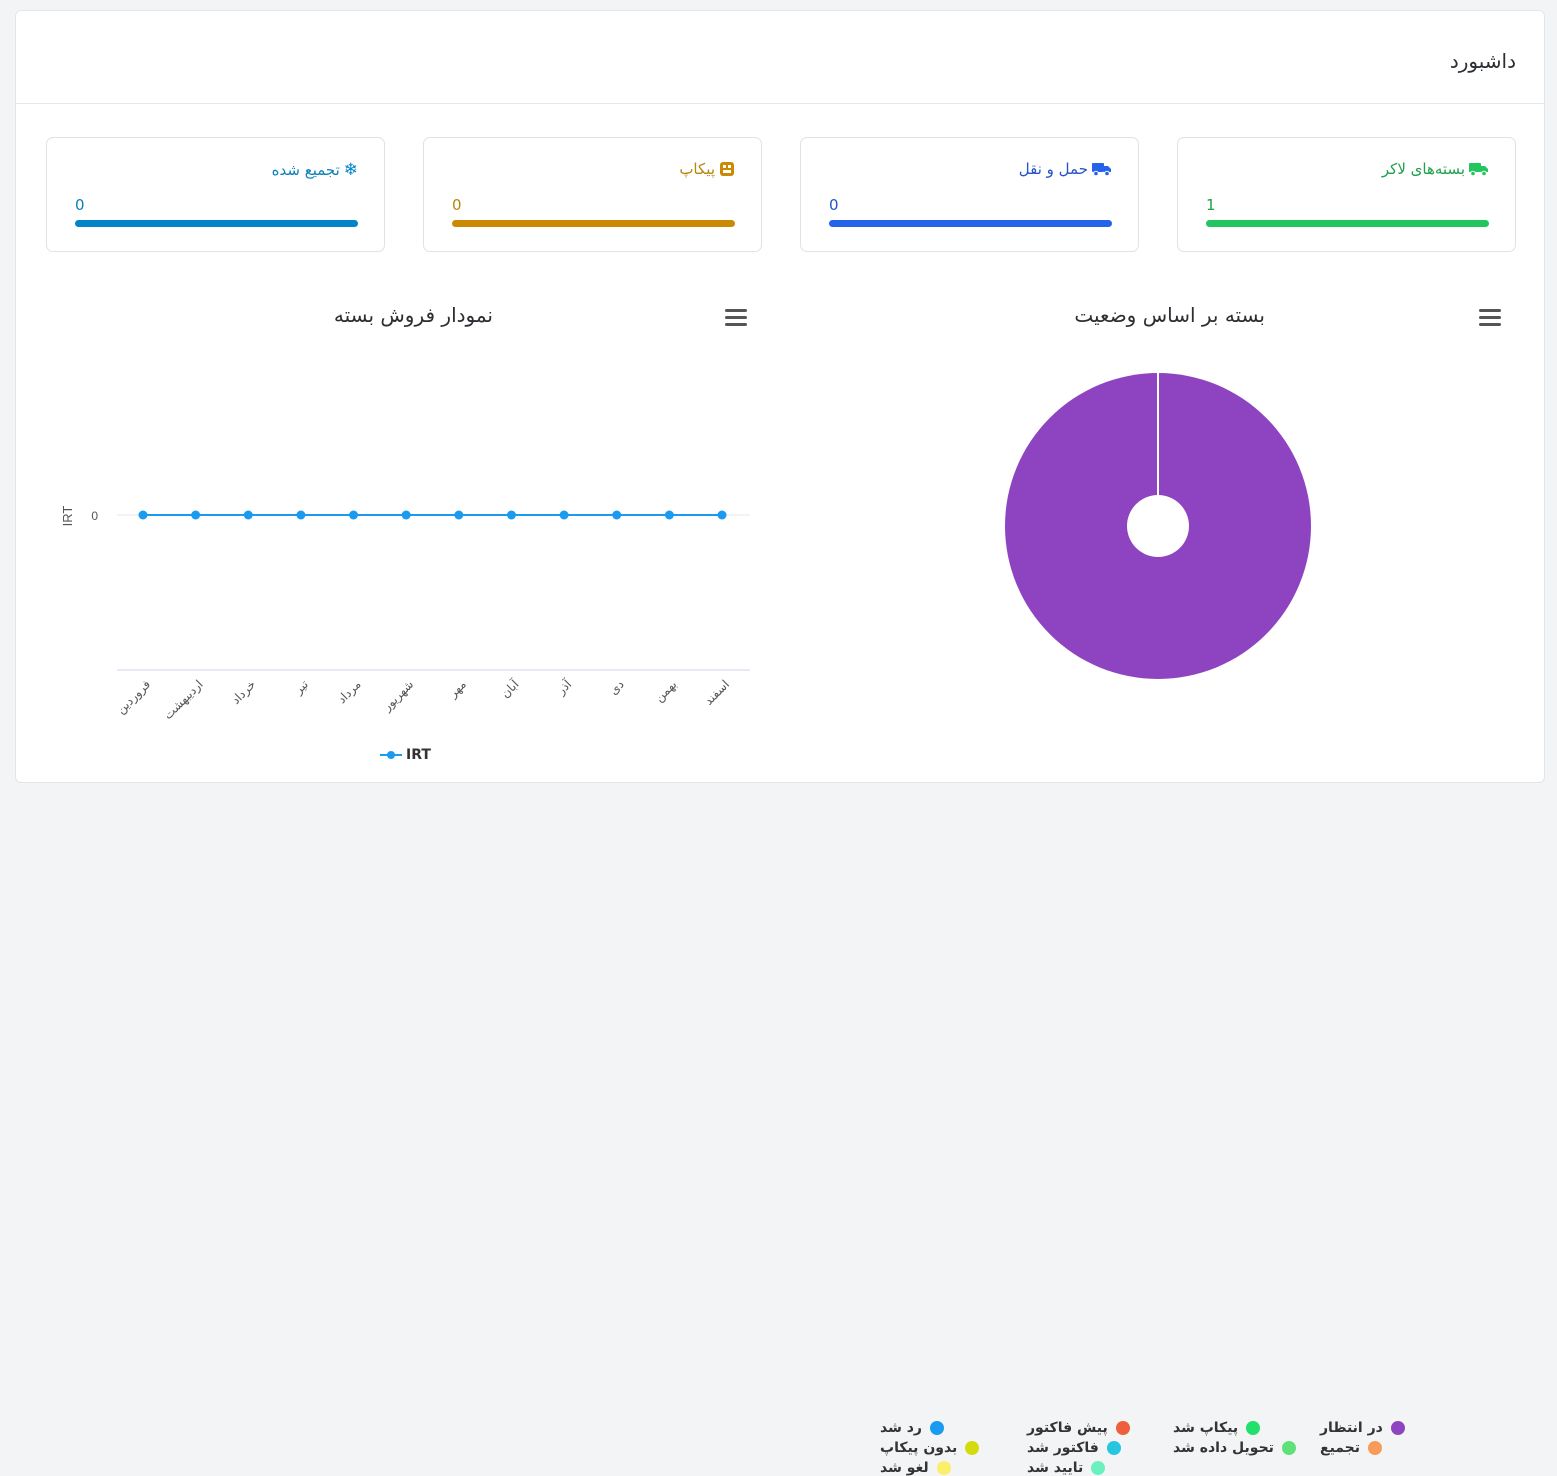  I want to click on legend-item-no-pickup: بدون پیکاپ, so click(930, 1448).